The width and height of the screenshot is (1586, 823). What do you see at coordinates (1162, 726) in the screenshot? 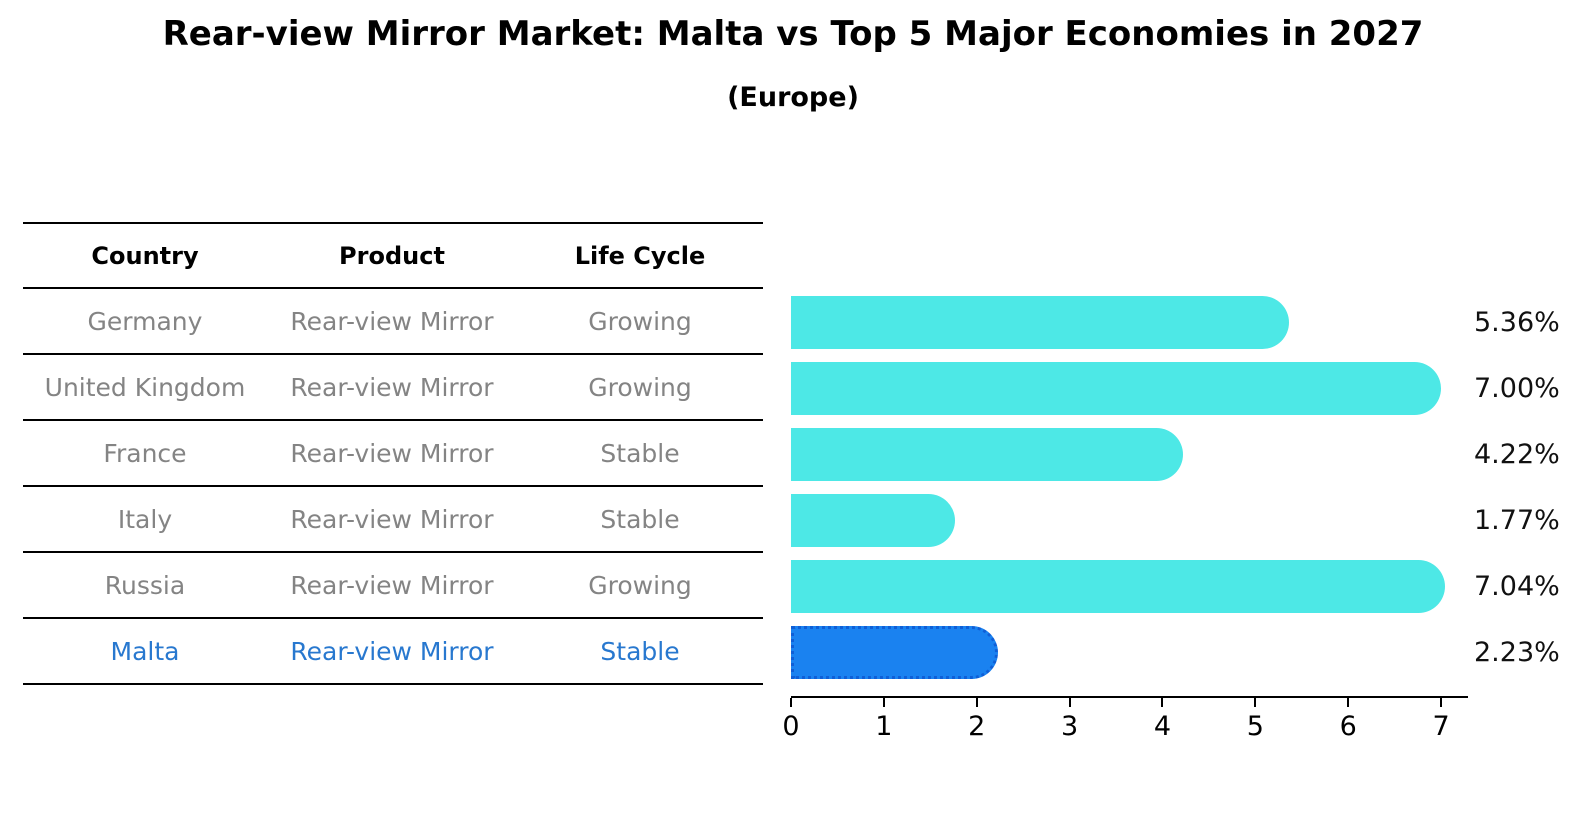
I see `x-tick-label: 4` at bounding box center [1162, 726].